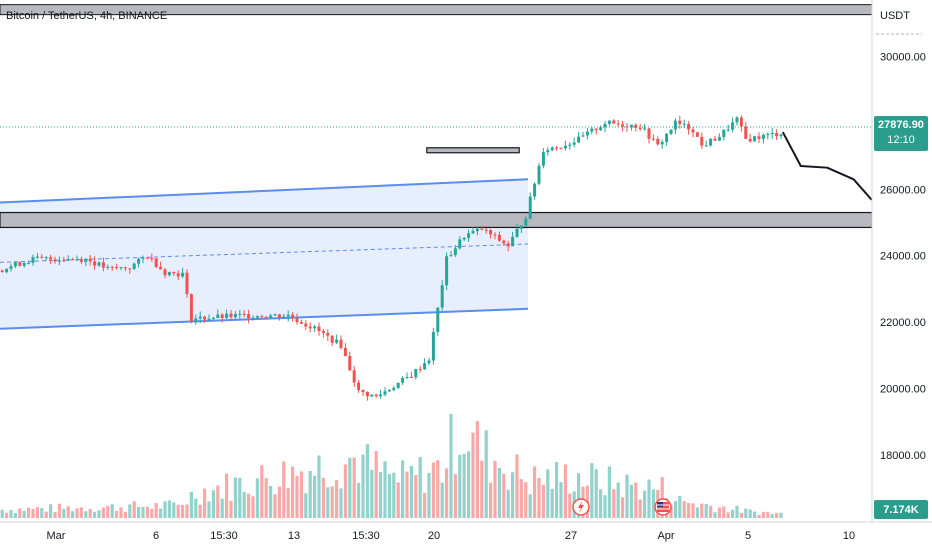 The image size is (932, 550). Describe the element at coordinates (224, 536) in the screenshot. I see `x-tick-label: 15:30` at that location.